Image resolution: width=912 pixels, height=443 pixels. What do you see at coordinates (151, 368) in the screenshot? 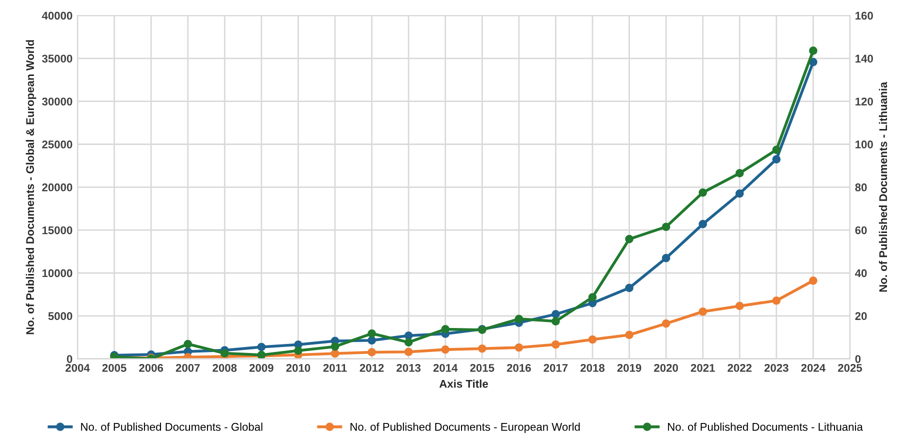
I see `x-tick-label: 2006` at bounding box center [151, 368].